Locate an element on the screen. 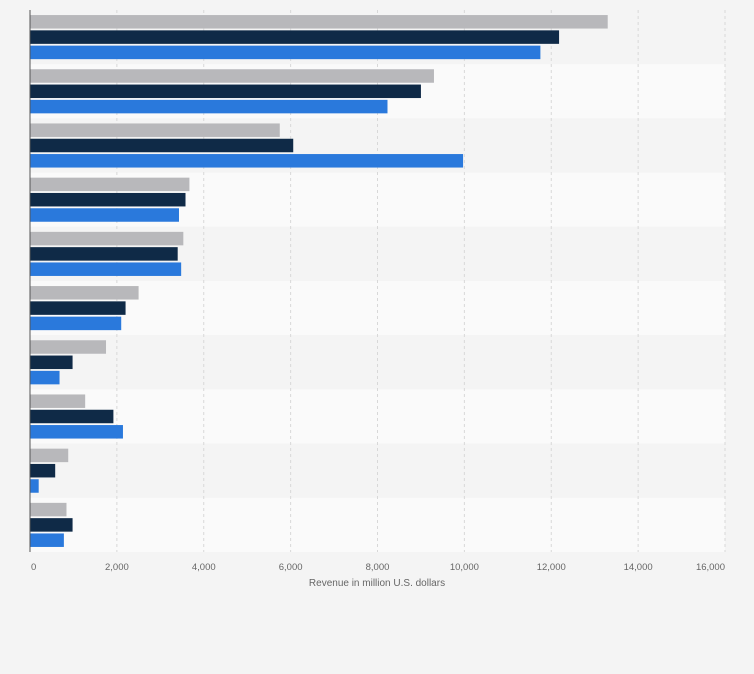 Image resolution: width=754 pixels, height=674 pixels. bar-series3-cat10 is located at coordinates (47, 540).